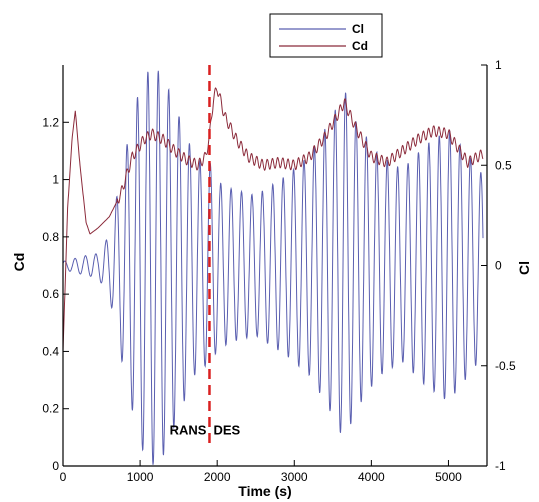  Describe the element at coordinates (140, 477) in the screenshot. I see `x-tick-label: 1000` at that location.